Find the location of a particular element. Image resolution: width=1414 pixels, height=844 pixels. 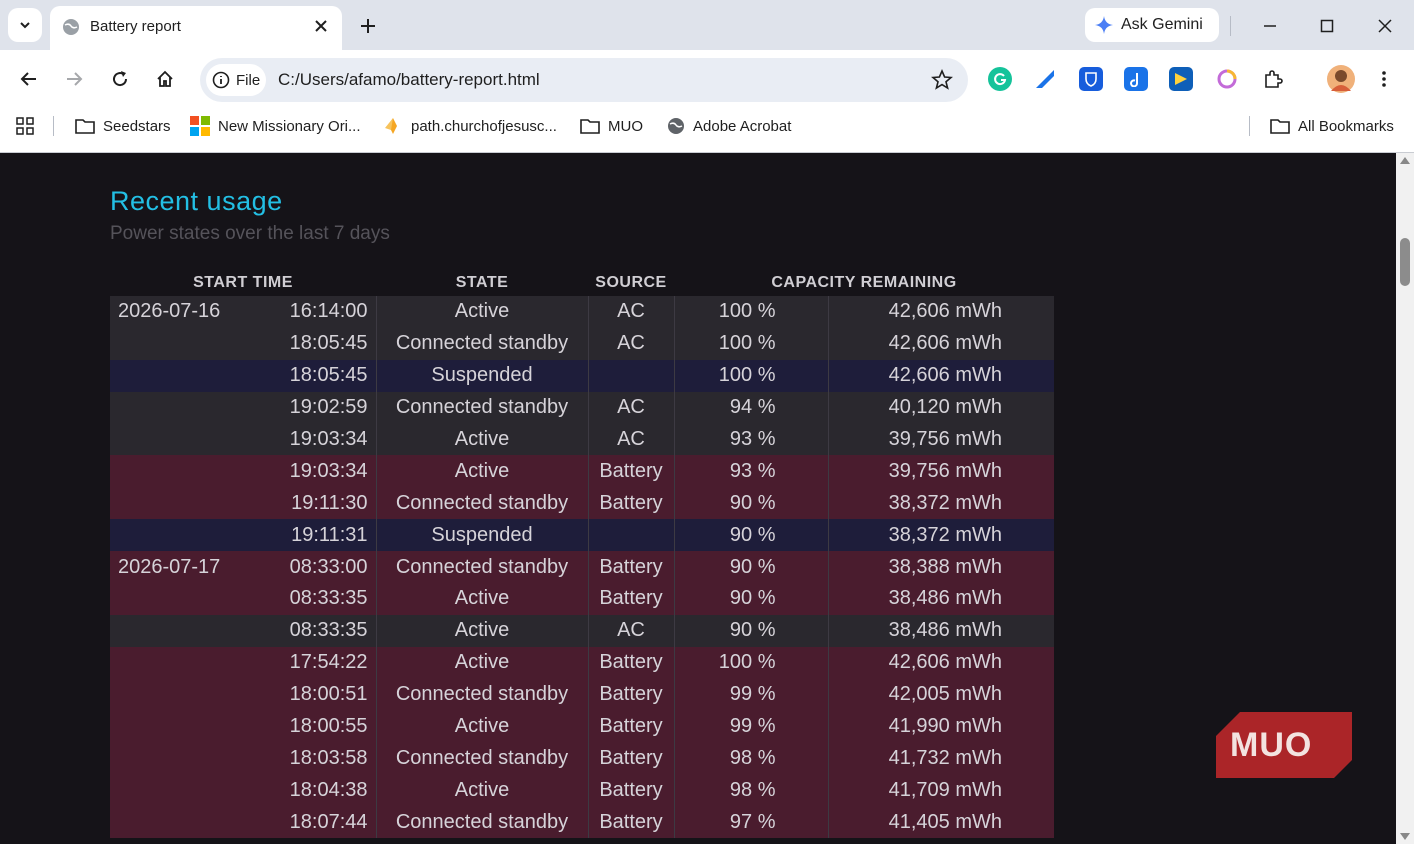

chevron-down-icon is located at coordinates (25, 25).